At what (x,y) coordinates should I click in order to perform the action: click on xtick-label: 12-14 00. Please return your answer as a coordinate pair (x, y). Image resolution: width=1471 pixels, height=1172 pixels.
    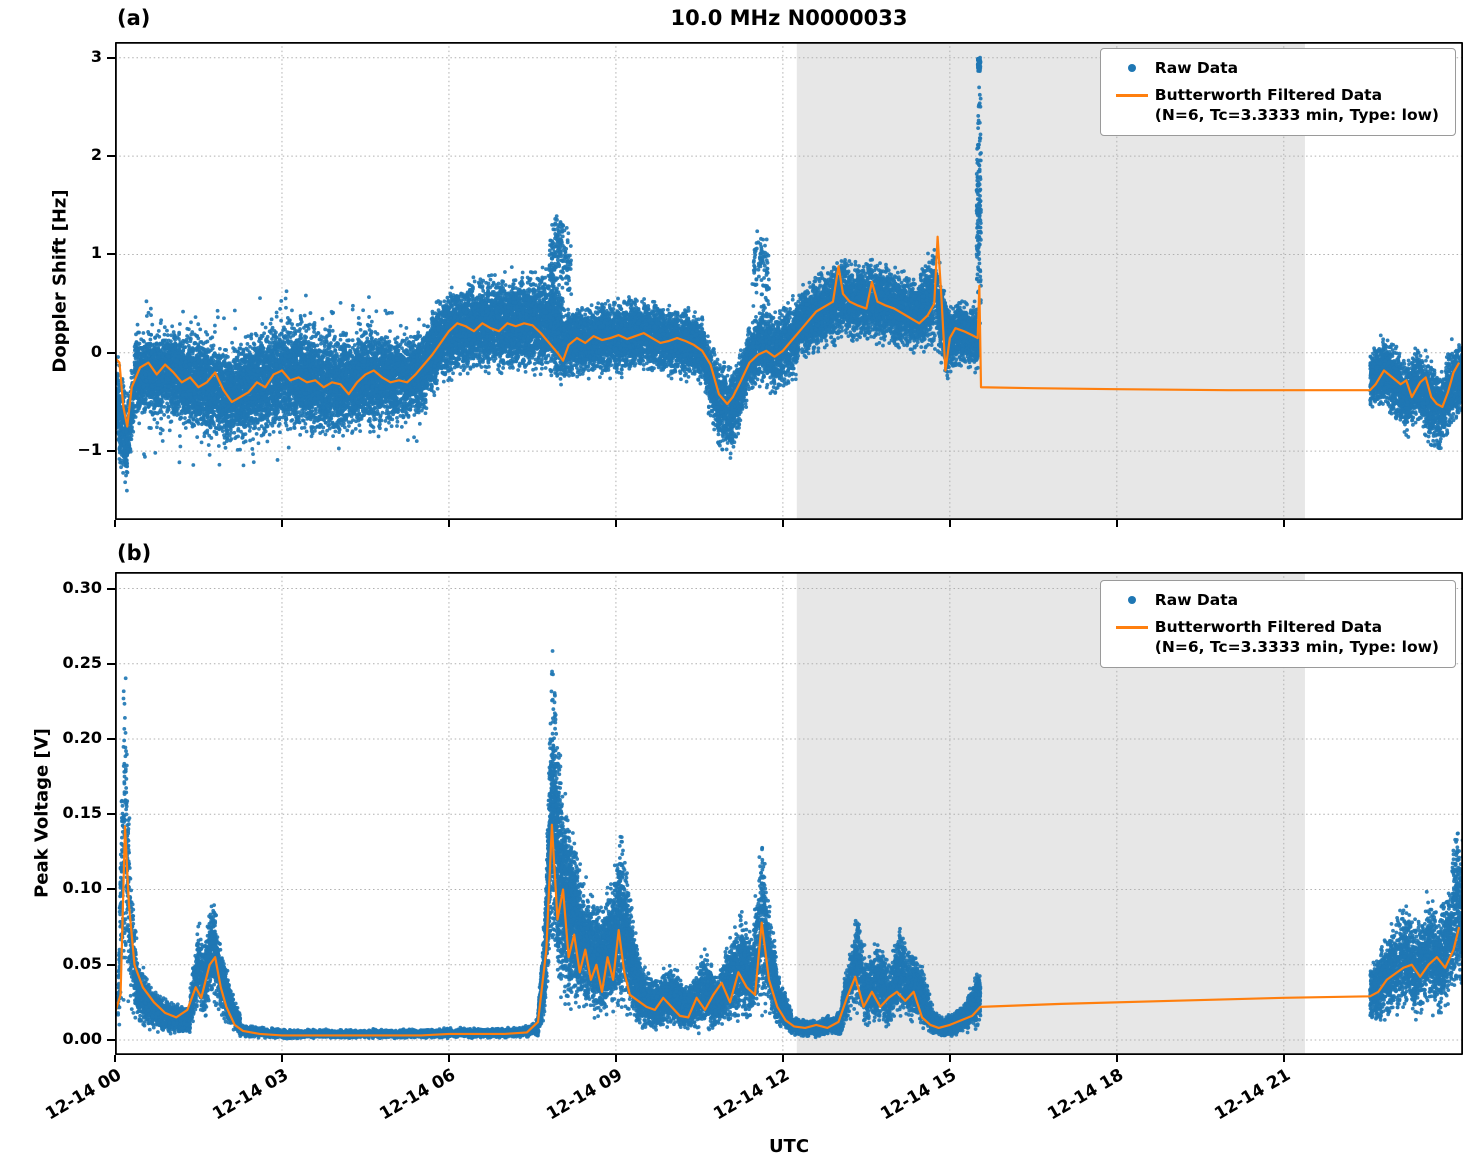
    Looking at the image, I should click on (83, 1095).